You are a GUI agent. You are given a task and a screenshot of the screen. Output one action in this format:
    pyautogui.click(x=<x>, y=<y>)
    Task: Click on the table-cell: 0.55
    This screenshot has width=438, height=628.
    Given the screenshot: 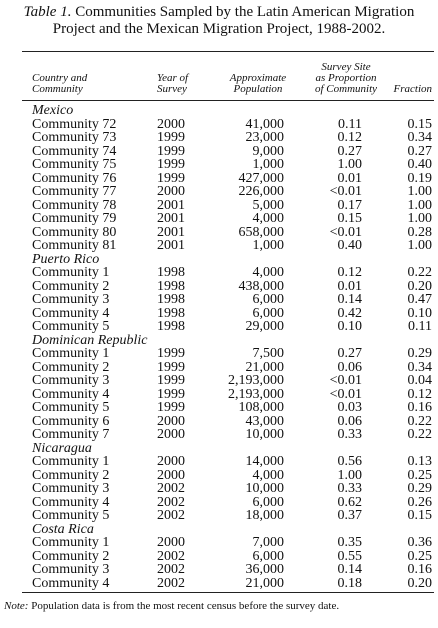 What is the action you would take?
    pyautogui.click(x=350, y=556)
    